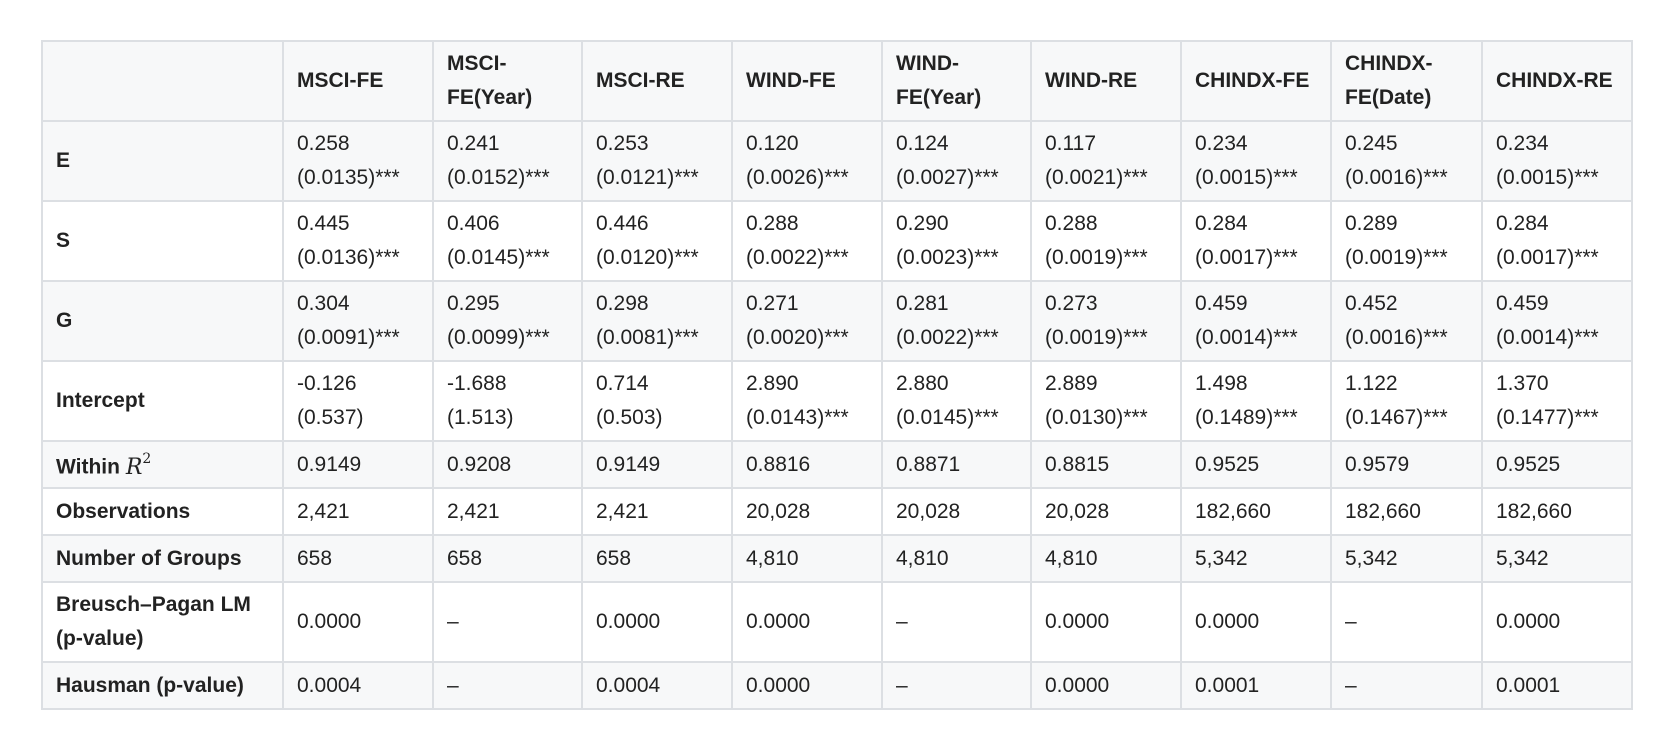  What do you see at coordinates (622, 223) in the screenshot?
I see `cell-value: 0.446` at bounding box center [622, 223].